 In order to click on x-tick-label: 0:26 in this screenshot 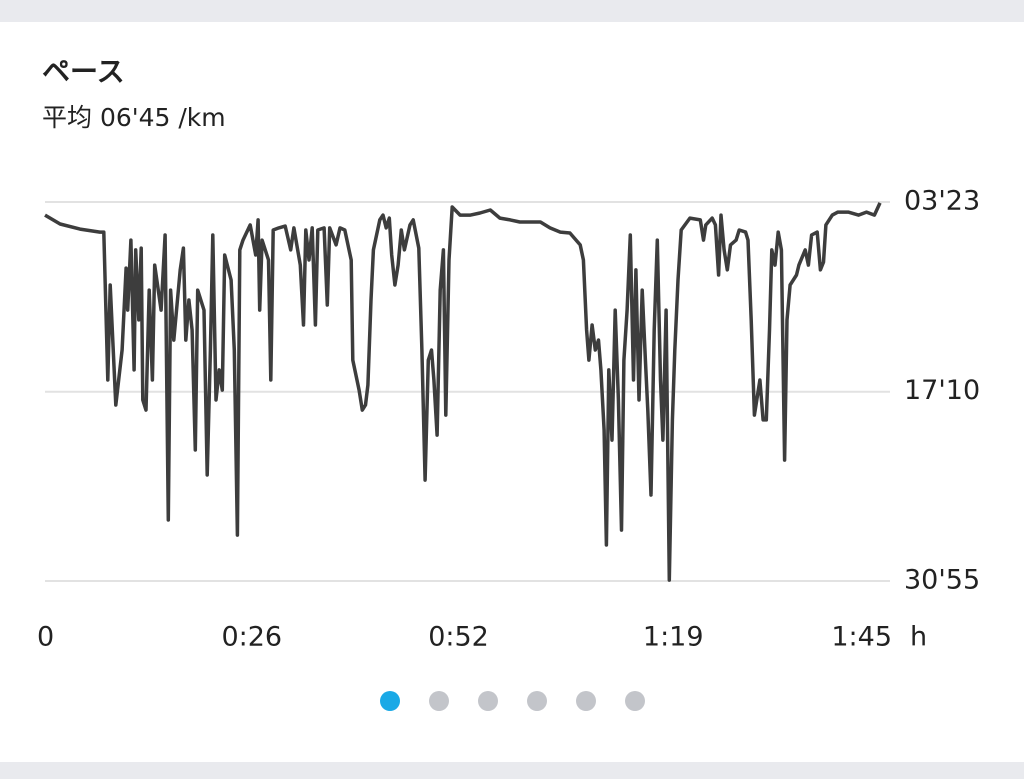, I will do `click(251, 637)`.